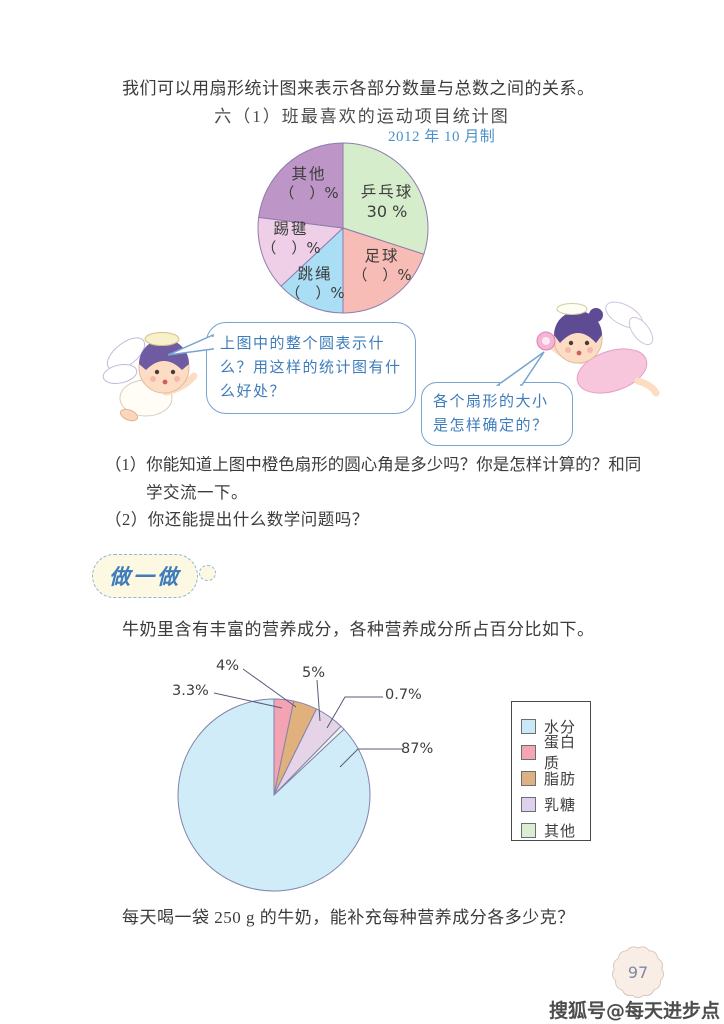 The height and width of the screenshot is (1024, 724). Describe the element at coordinates (191, 344) in the screenshot. I see `bubble-tail-left-icon` at that location.